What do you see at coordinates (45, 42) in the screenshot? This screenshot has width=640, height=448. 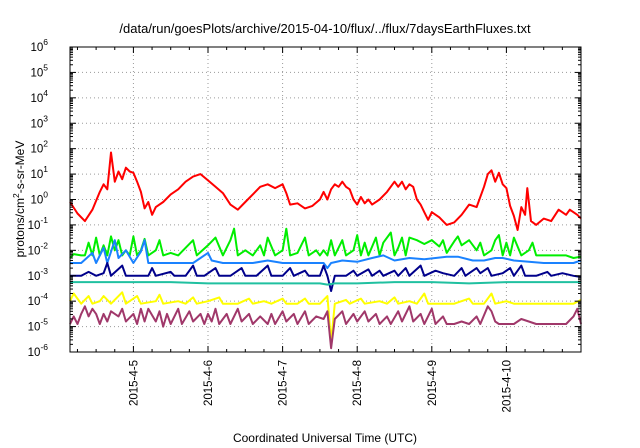 I see `y-tick-exponent: 6` at bounding box center [45, 42].